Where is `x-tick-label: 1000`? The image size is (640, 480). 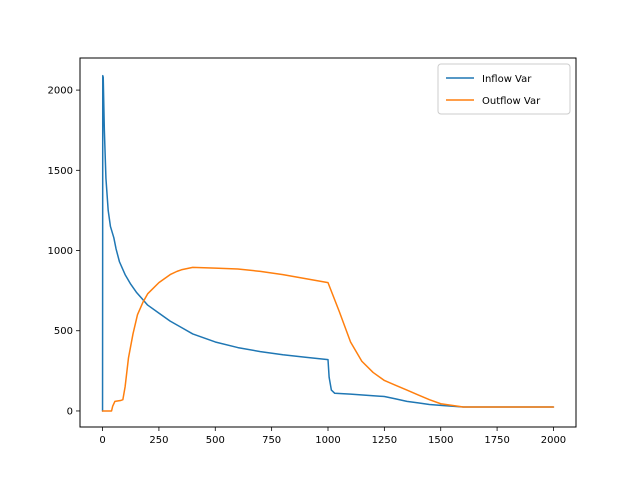 x-tick-label: 1000 is located at coordinates (327, 440).